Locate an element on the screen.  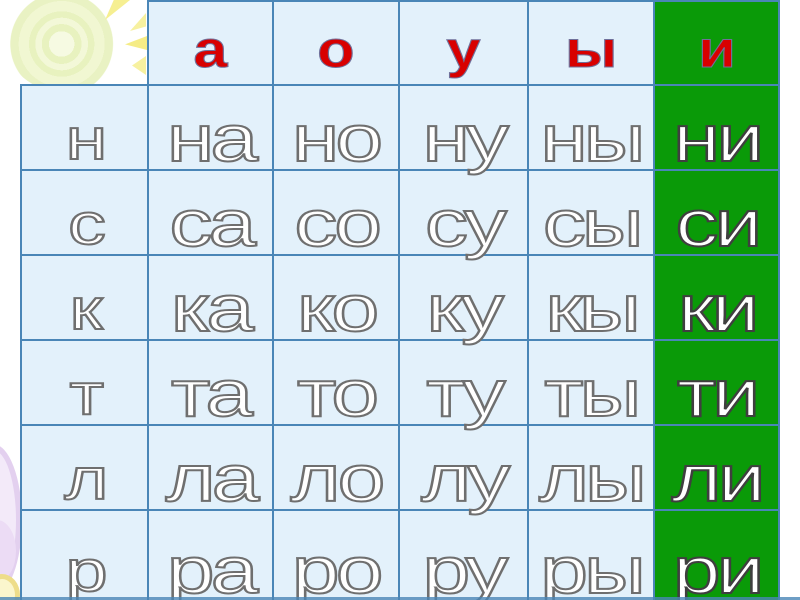
syllable-row-т: т та то ту ты ти is located at coordinates (400, 384).